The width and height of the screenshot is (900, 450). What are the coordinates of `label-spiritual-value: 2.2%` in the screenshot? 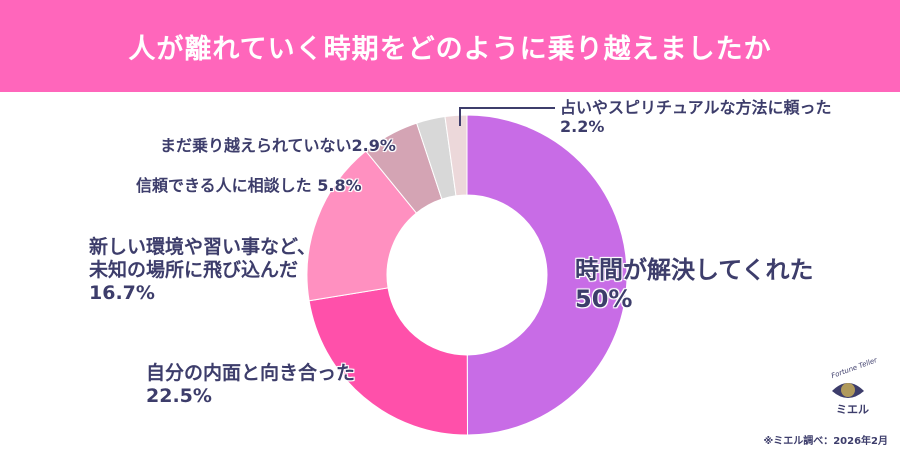 It's located at (582, 127).